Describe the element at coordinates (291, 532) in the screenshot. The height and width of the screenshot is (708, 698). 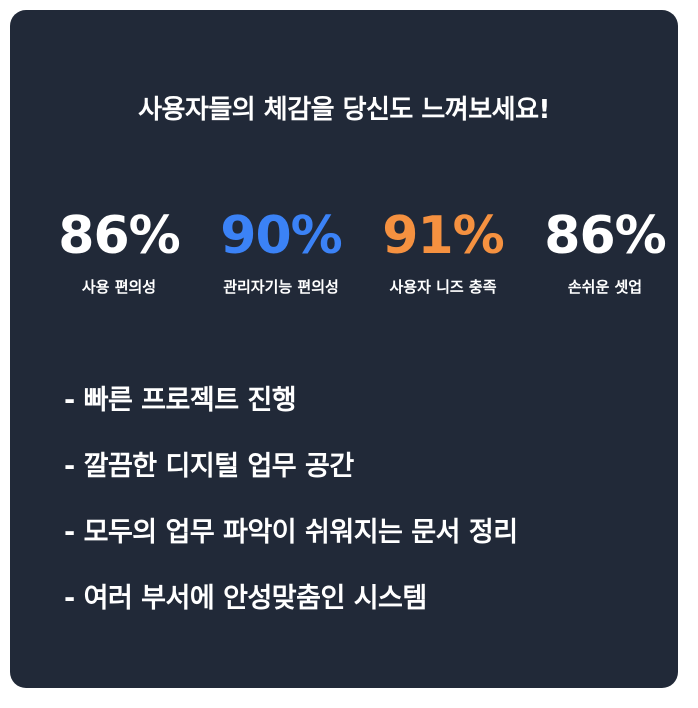
I see `feature-item: - 모두의 업무 파악이 쉬워지는 문서 정리` at that location.